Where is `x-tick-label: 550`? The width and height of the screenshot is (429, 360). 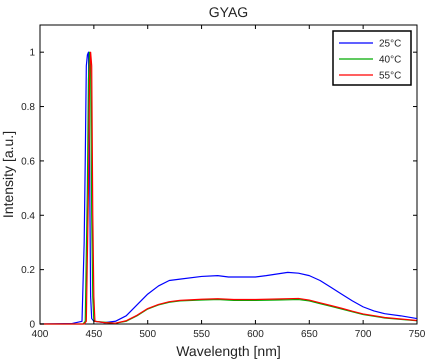
x-tick-label: 550 is located at coordinates (201, 334).